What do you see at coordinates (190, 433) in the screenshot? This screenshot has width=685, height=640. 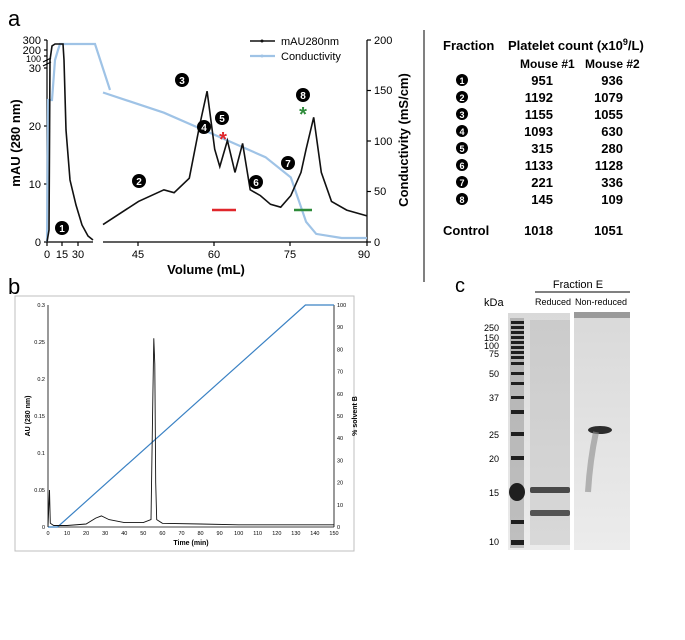 I see `hplc-trace-line` at bounding box center [190, 433].